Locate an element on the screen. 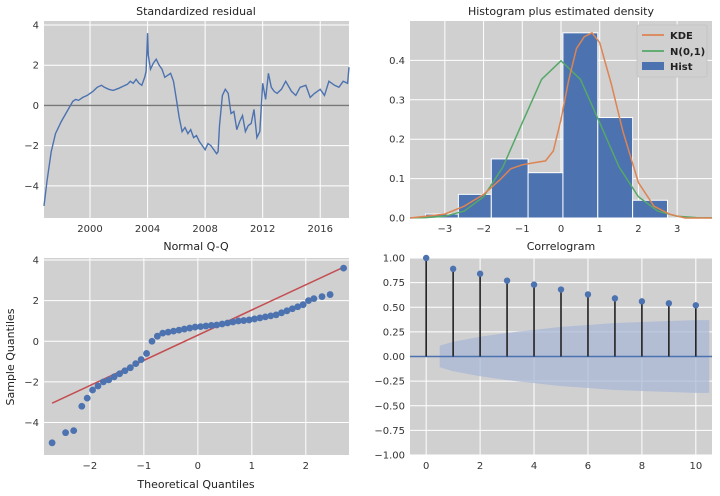 The height and width of the screenshot is (496, 720). residual-y-tick-label: −4 is located at coordinates (31, 186).